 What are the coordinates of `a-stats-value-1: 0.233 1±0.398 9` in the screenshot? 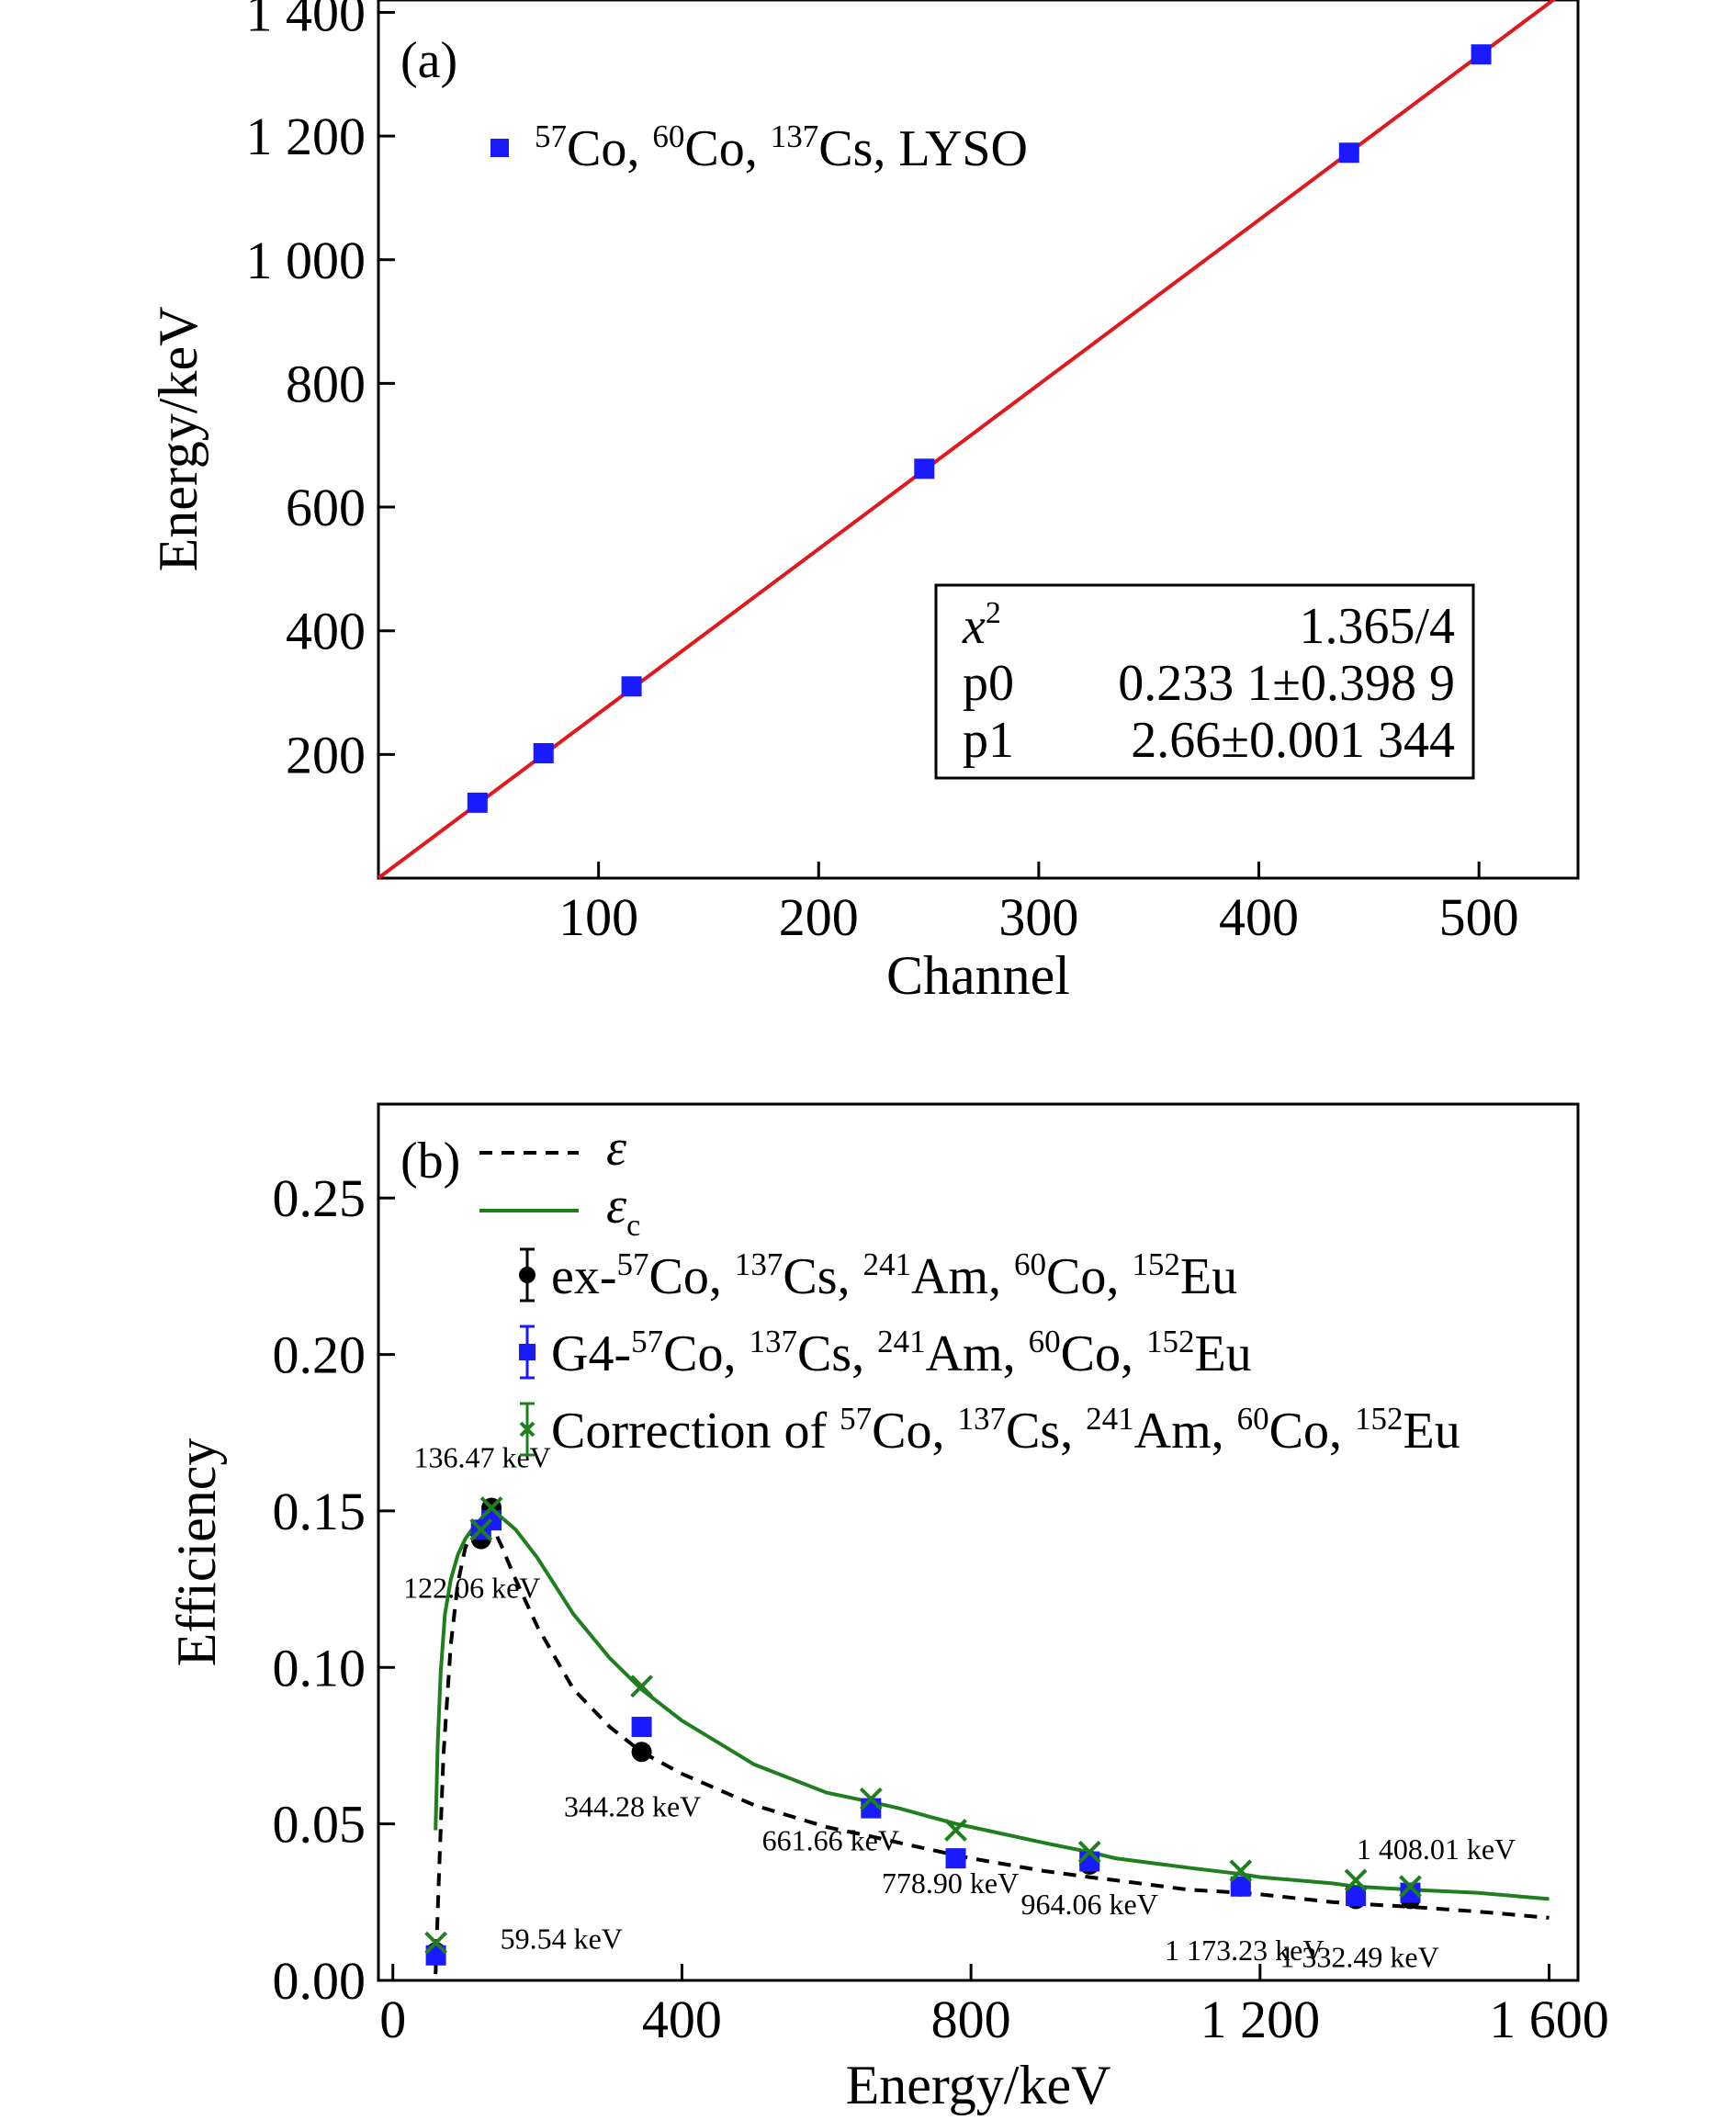 It's located at (1286, 684).